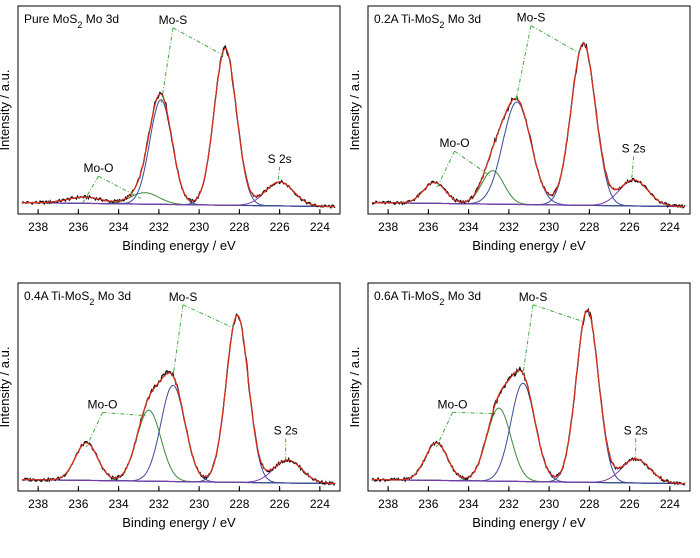 This screenshot has height=558, width=700. I want to click on panel-title: Pure MoS2 Mo 3d, so click(71, 21).